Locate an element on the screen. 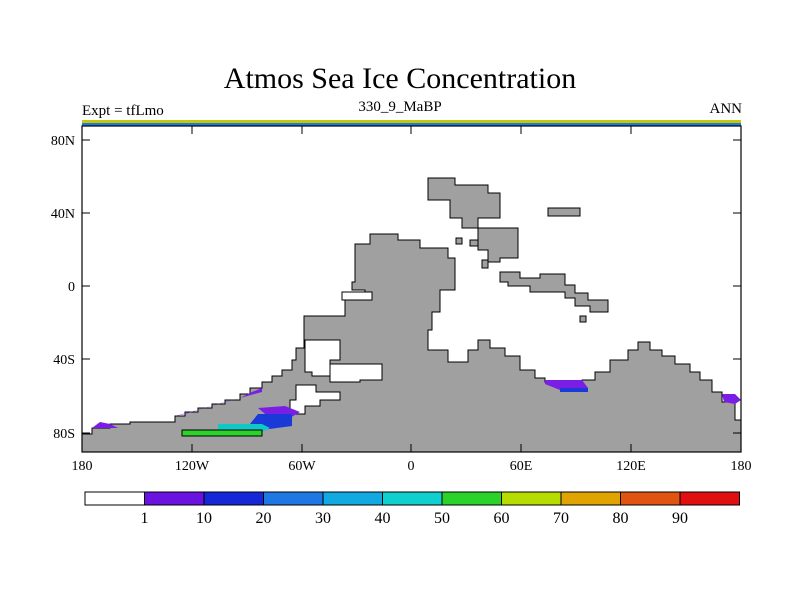 This screenshot has width=800, height=600. time-period-label: 330_9_MaBP is located at coordinates (400, 107).